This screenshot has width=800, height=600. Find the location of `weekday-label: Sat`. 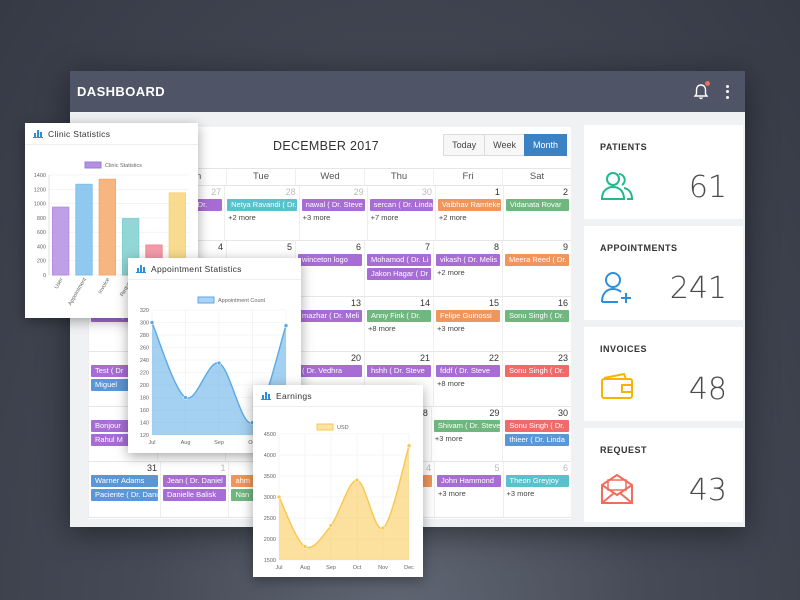

weekday-label: Sat is located at coordinates (536, 177).